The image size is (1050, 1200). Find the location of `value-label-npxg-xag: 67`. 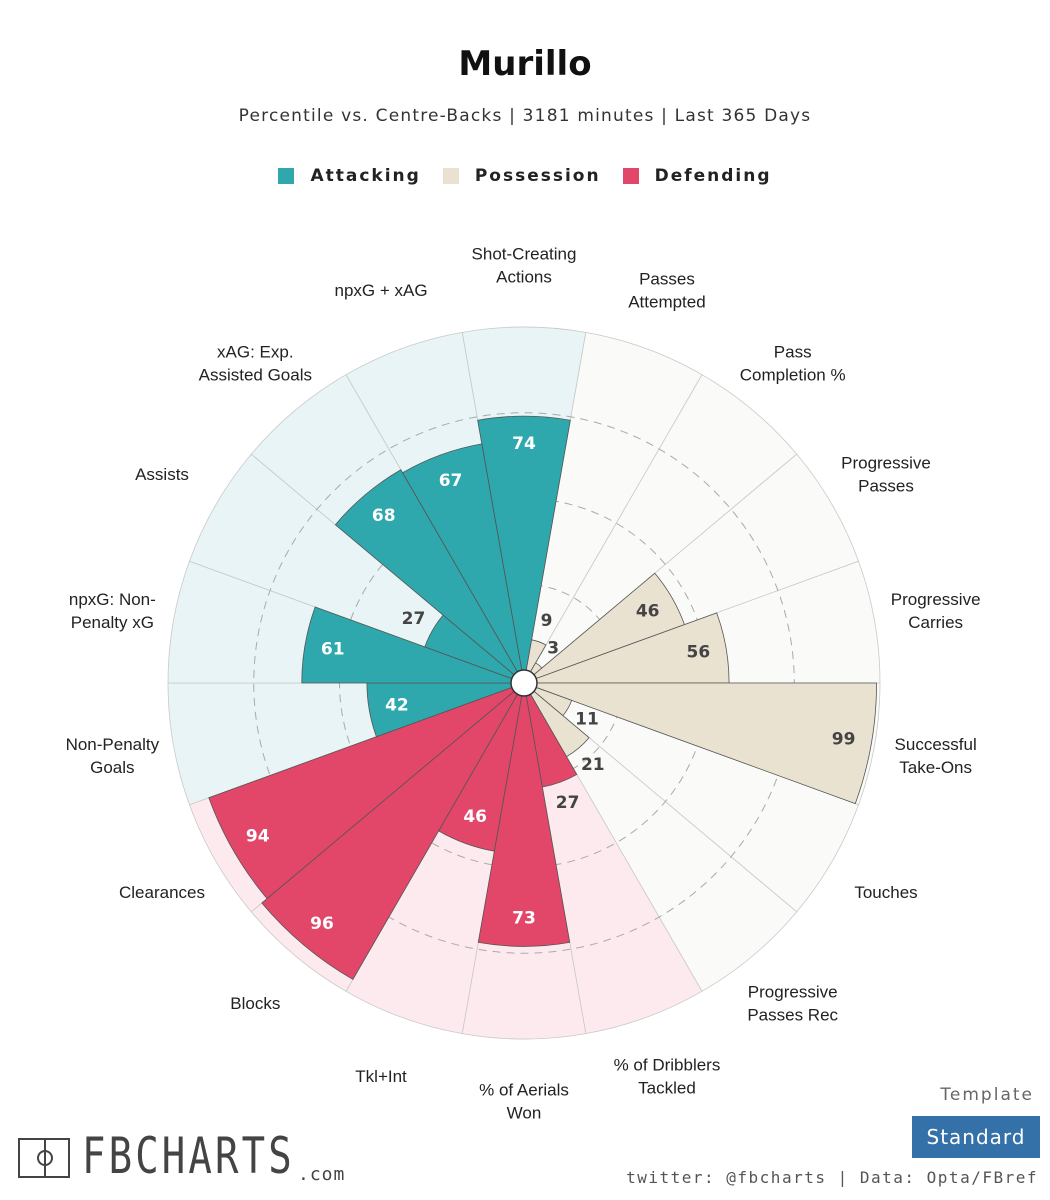

value-label-npxg-xag: 67 is located at coordinates (451, 481).